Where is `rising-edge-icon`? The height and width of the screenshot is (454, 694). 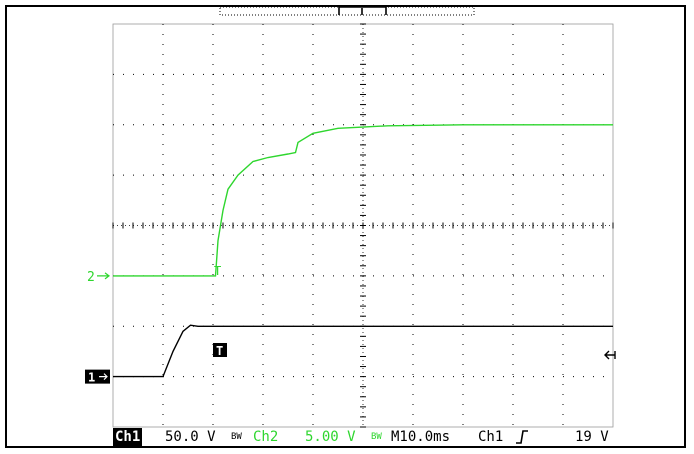
rising-edge-icon is located at coordinates (522, 436).